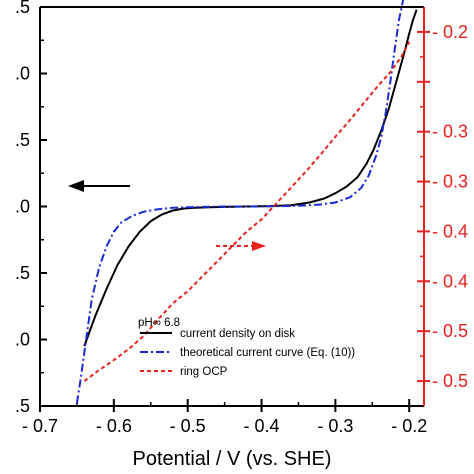 The width and height of the screenshot is (474, 474). What do you see at coordinates (204, 372) in the screenshot?
I see `legend-label-2: ring OCP` at bounding box center [204, 372].